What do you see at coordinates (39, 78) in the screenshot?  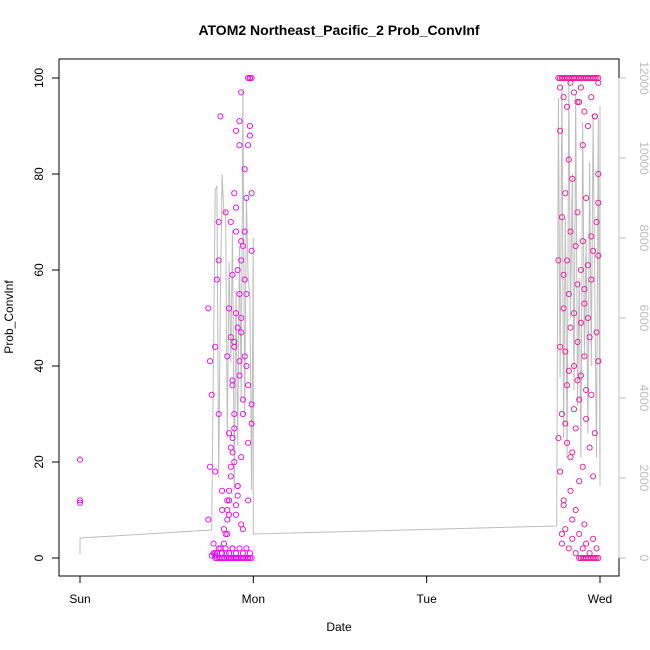 I see `y-tick-label: 100` at bounding box center [39, 78].